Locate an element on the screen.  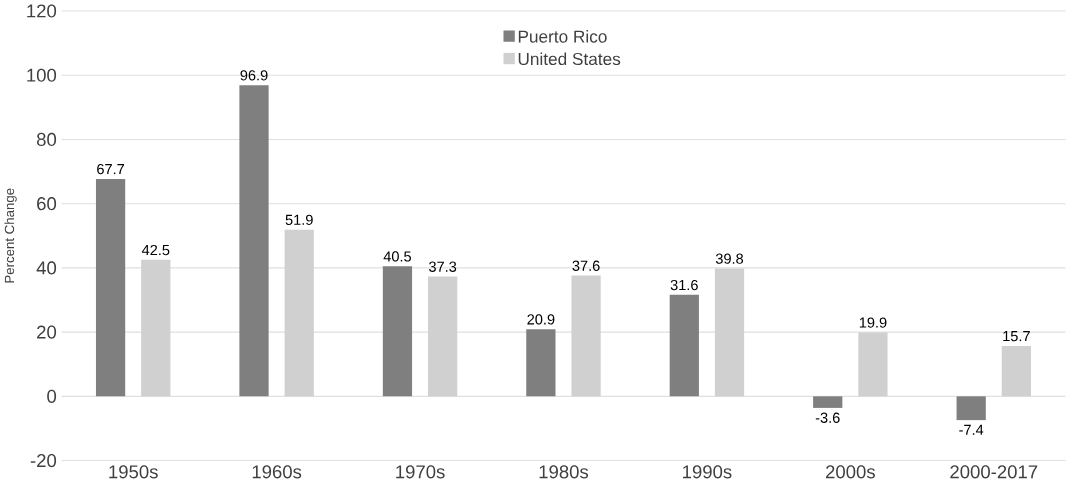
data-label: 51.9 is located at coordinates (299, 220).